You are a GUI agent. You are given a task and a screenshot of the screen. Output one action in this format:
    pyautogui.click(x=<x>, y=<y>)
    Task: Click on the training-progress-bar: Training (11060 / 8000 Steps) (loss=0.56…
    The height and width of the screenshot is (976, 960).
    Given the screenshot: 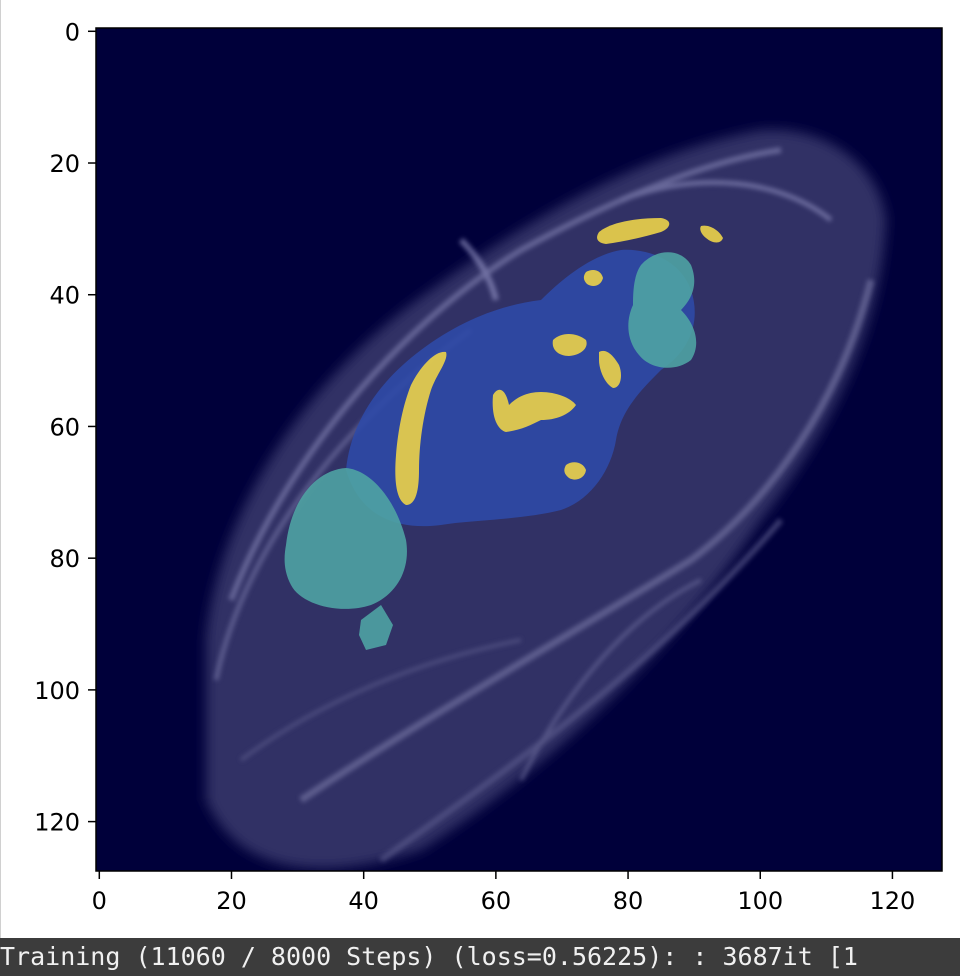 What is the action you would take?
    pyautogui.click(x=480, y=957)
    